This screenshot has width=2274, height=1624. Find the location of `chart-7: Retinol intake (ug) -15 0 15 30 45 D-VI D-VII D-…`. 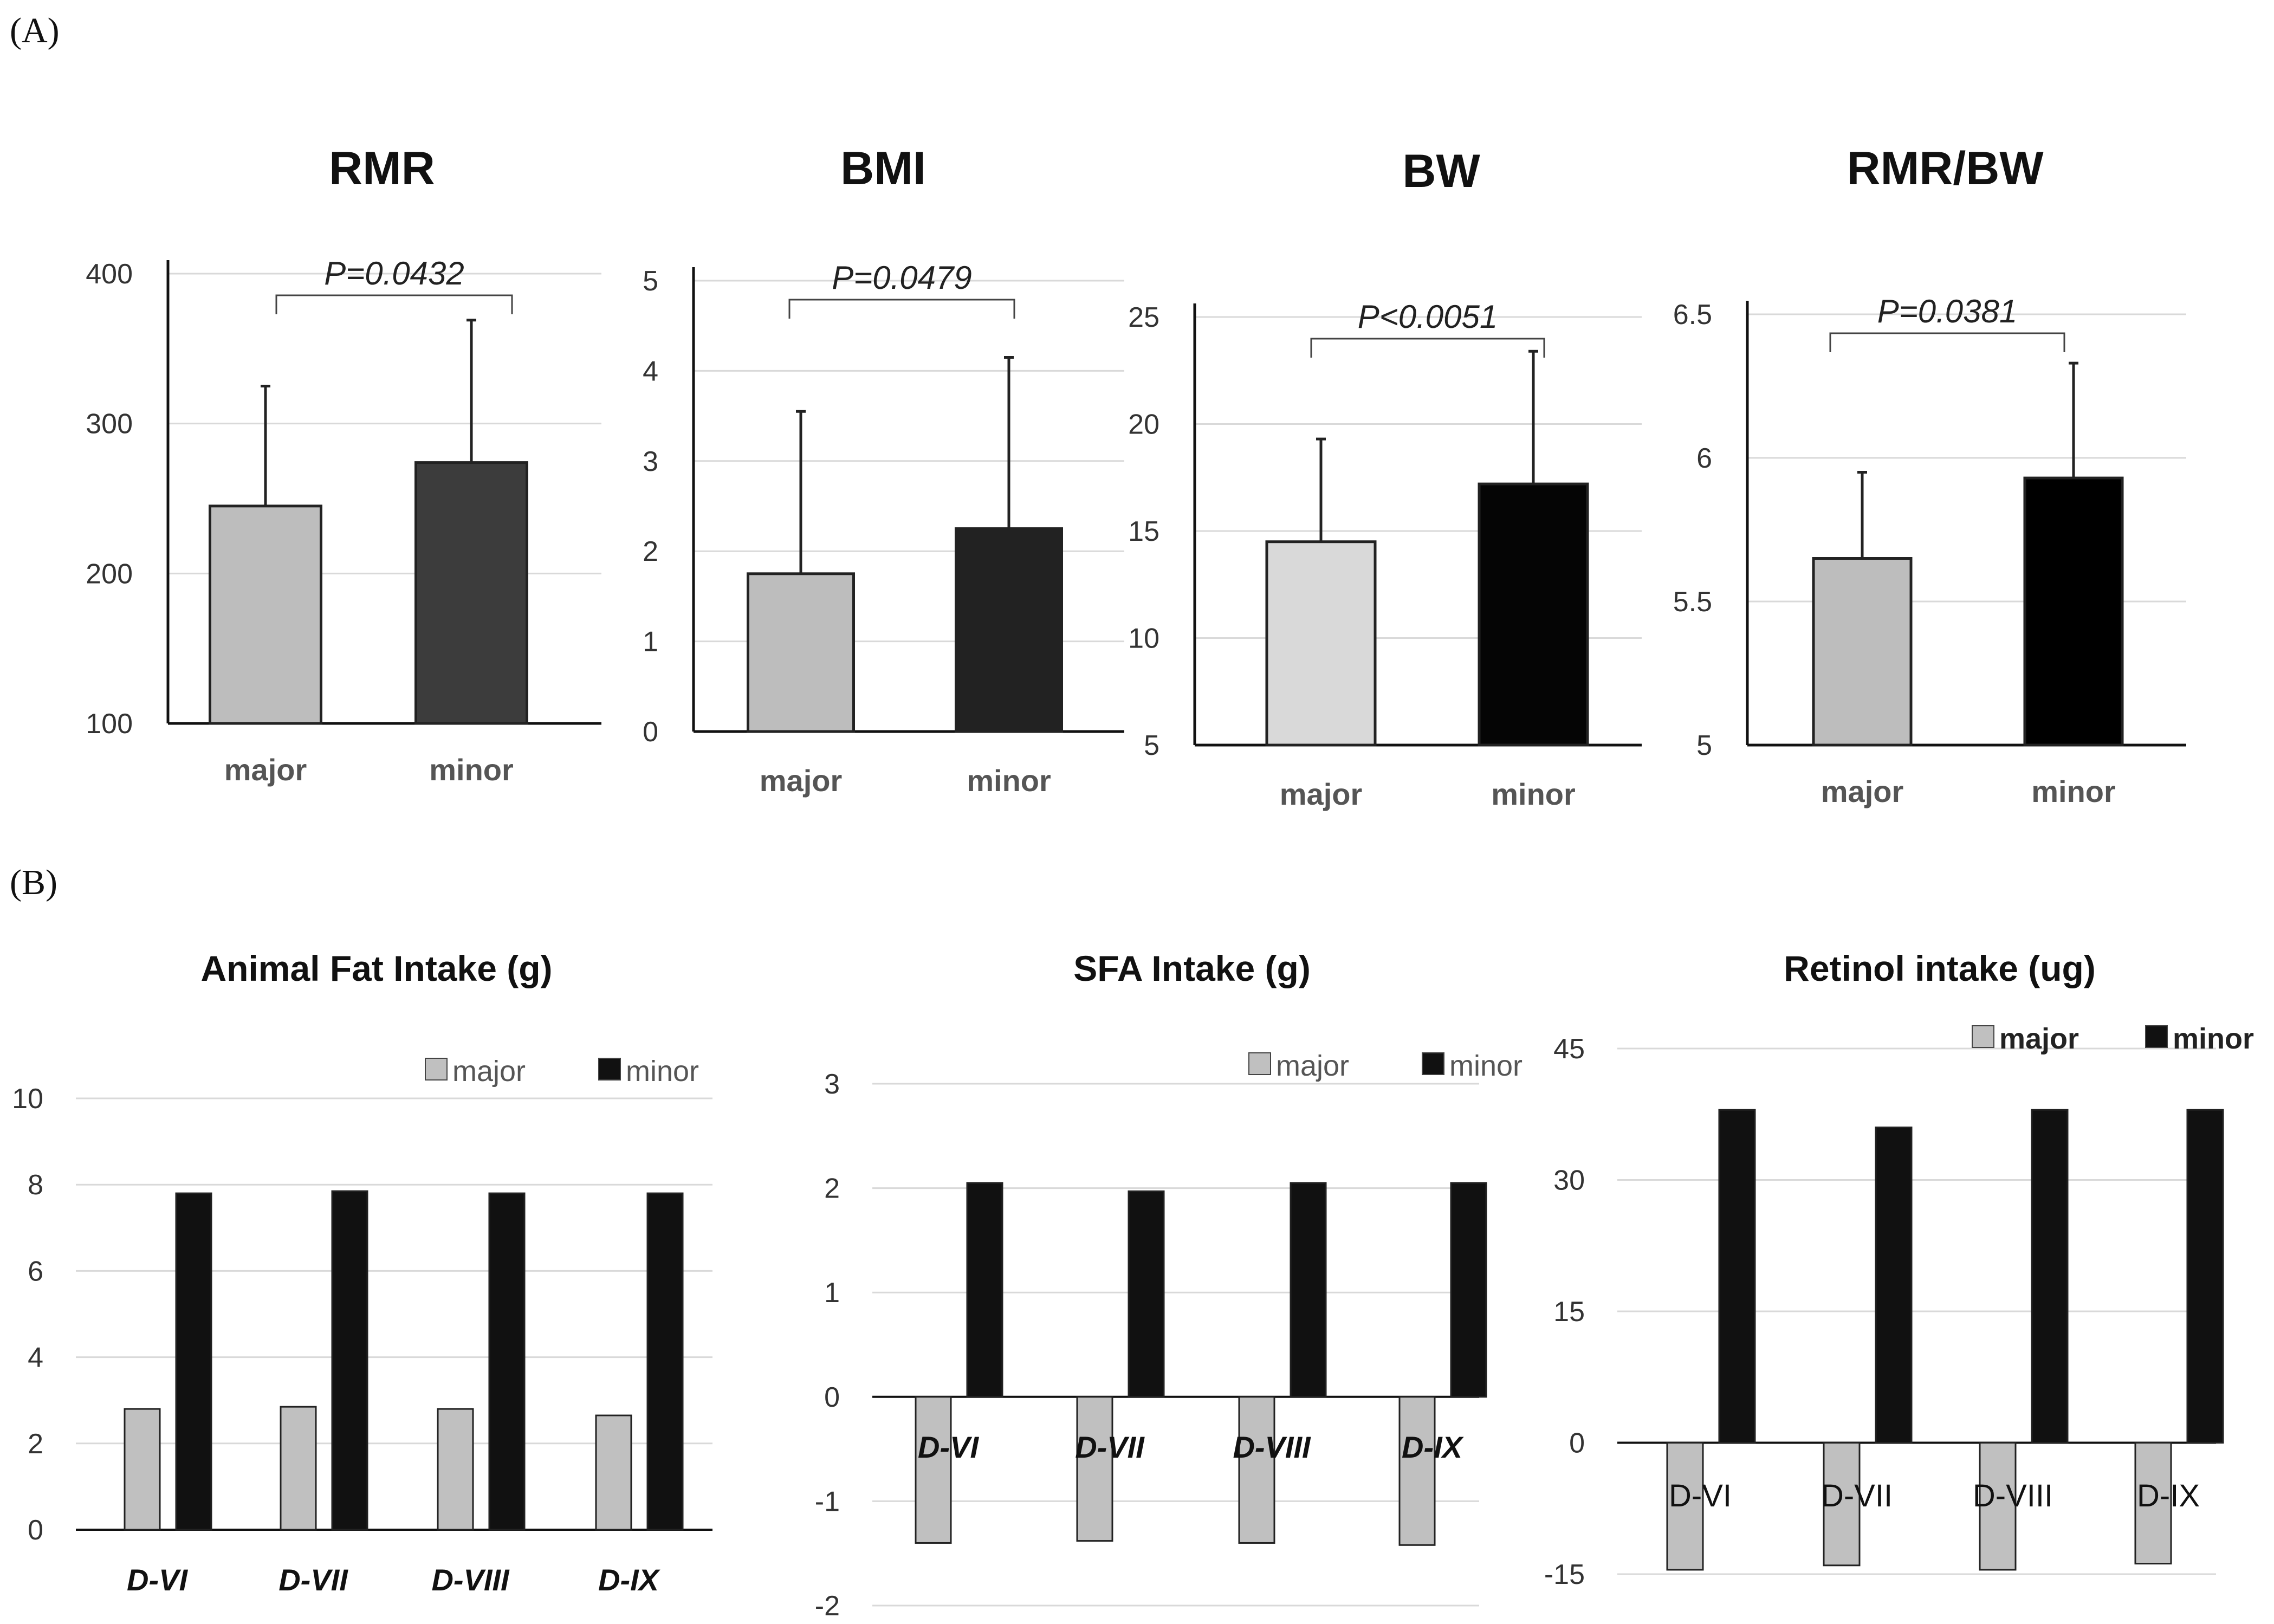

chart-7: Retinol intake (ug) -15 0 15 30 45 D-VI D-VII D-… is located at coordinates (1899, 1269).